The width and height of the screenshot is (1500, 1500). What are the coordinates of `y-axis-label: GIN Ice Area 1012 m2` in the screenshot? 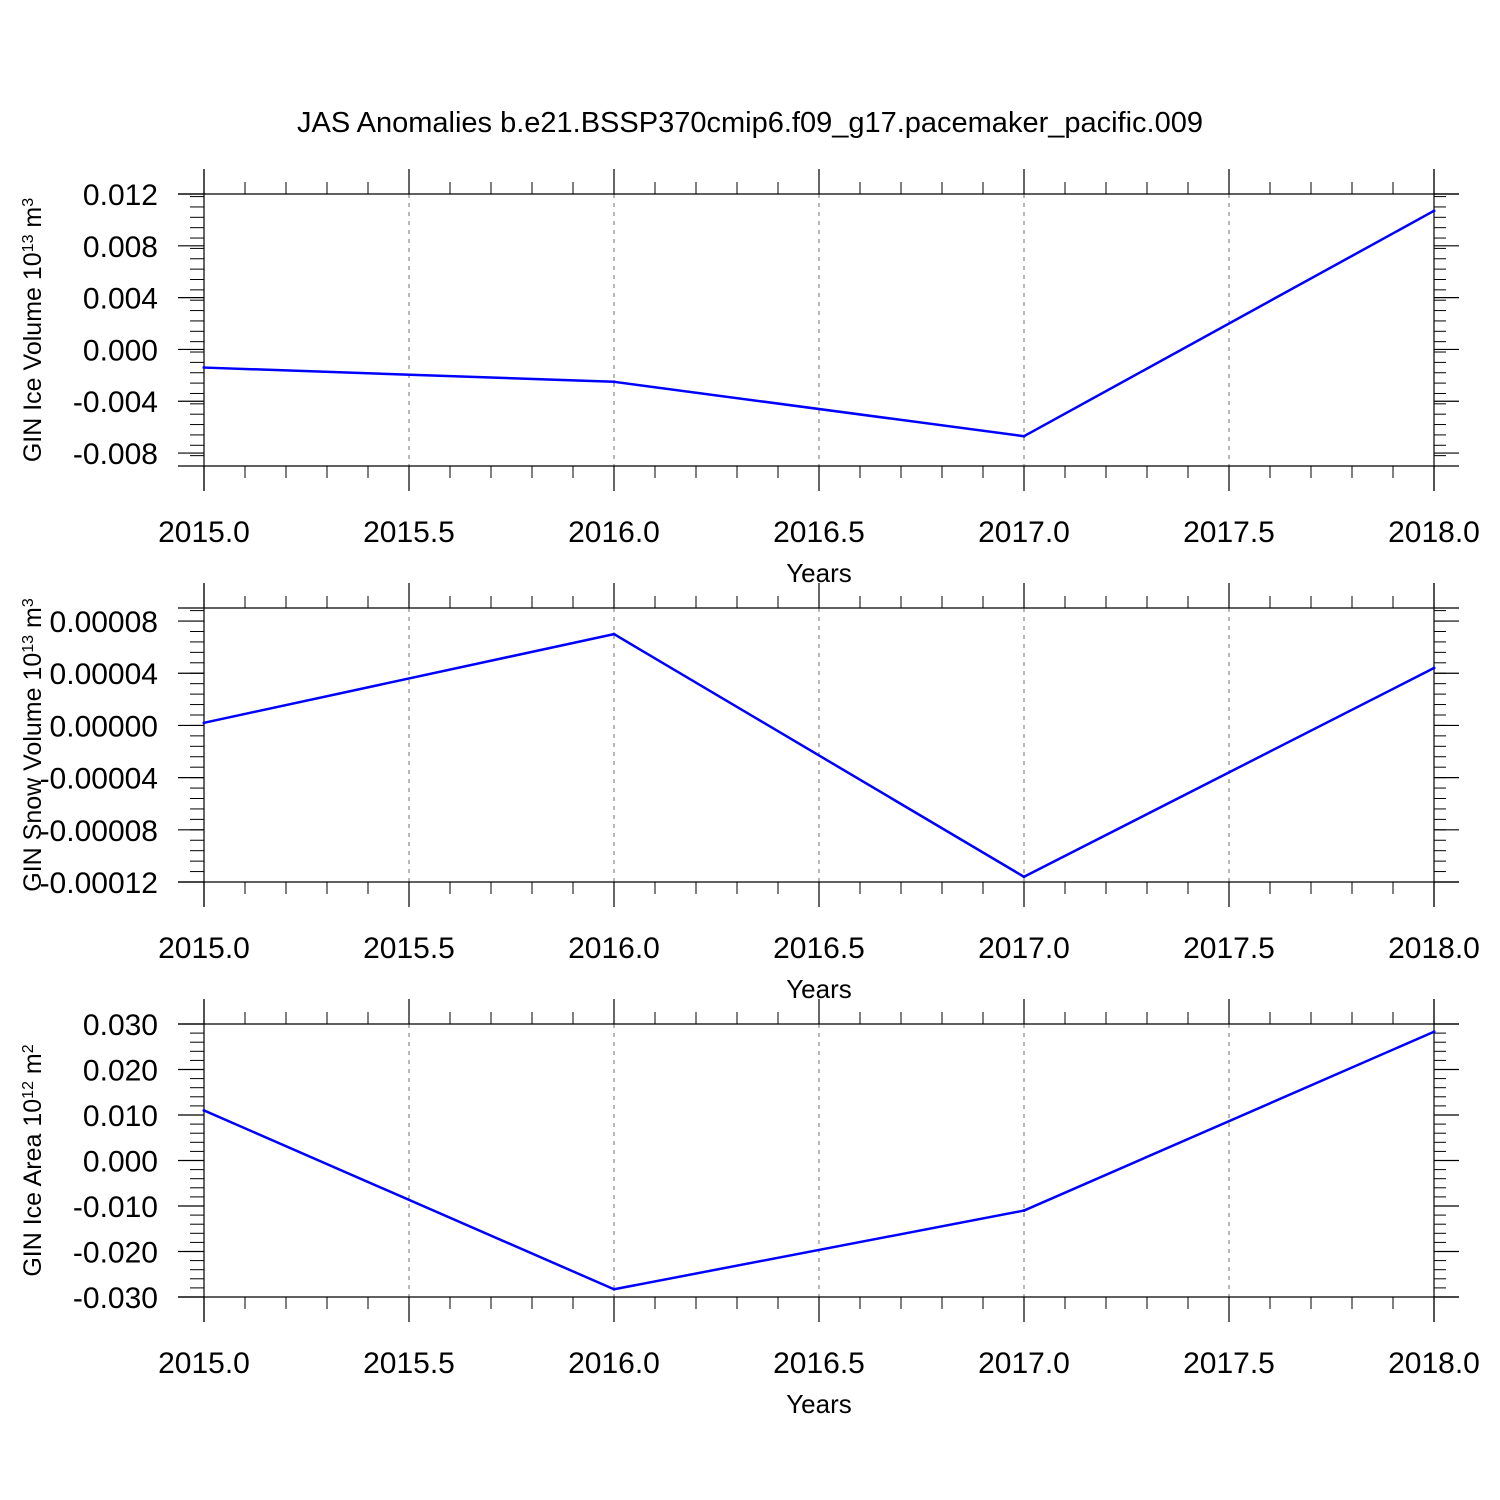 It's located at (33, 1160).